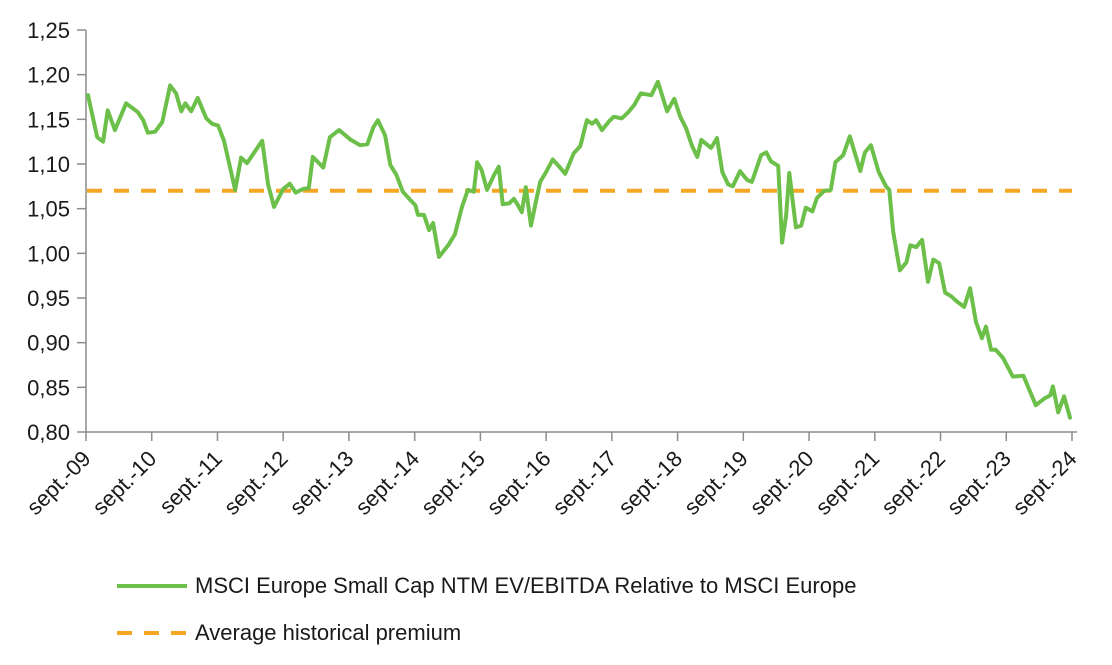 This screenshot has height=665, width=1112. Describe the element at coordinates (585, 483) in the screenshot. I see `x-tick-label: sept.-17` at that location.